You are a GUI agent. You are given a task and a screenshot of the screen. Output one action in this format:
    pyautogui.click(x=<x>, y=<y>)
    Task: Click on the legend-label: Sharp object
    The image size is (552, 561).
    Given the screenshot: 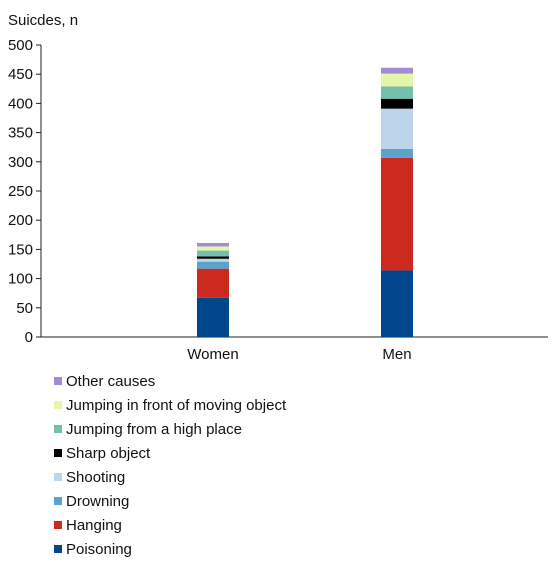 What is the action you would take?
    pyautogui.click(x=108, y=453)
    